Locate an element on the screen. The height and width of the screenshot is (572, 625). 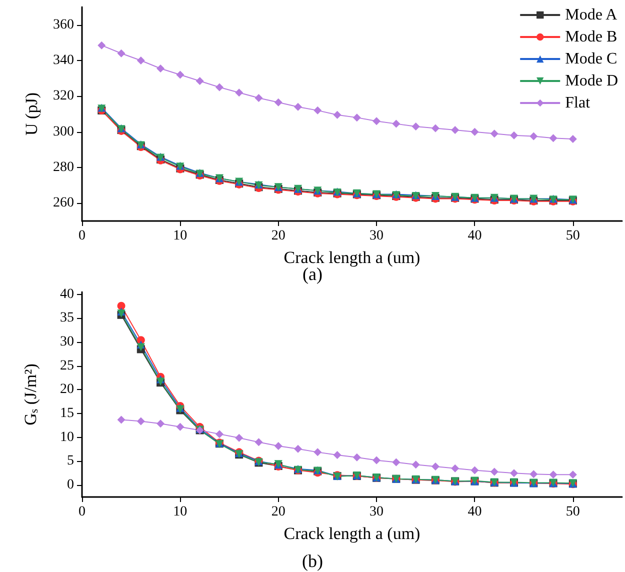
y-tick-label: 10 is located at coordinates (67, 437).